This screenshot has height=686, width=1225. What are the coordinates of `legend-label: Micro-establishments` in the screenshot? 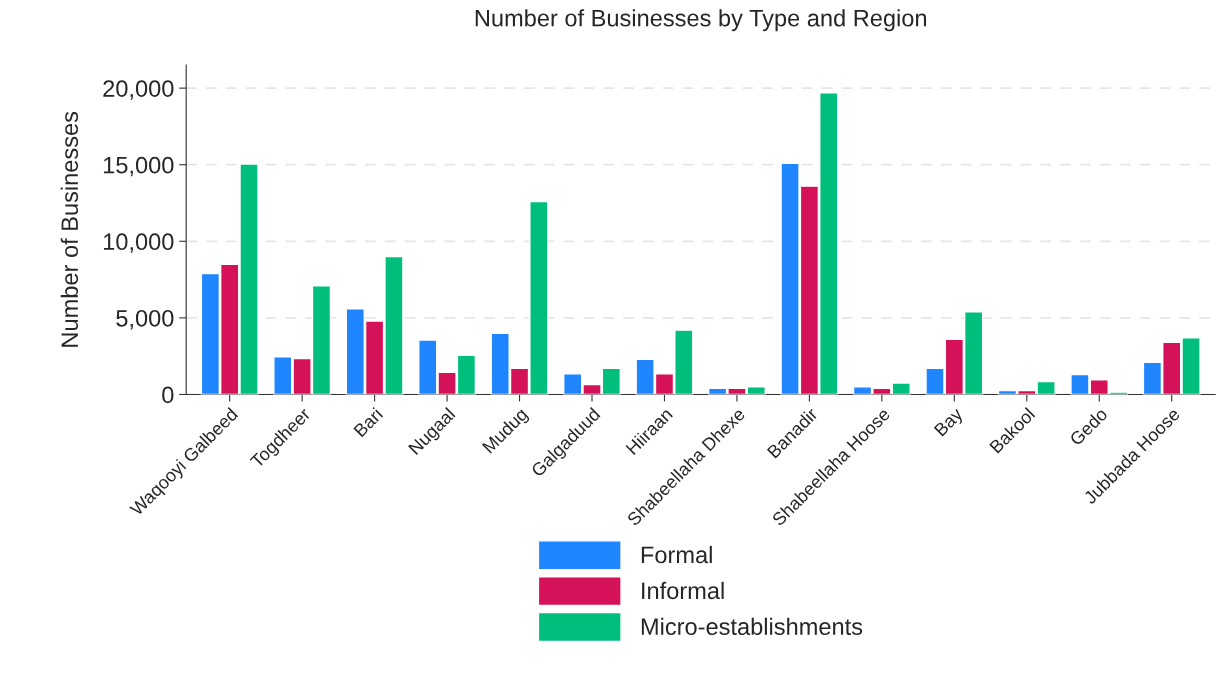 It's located at (752, 626).